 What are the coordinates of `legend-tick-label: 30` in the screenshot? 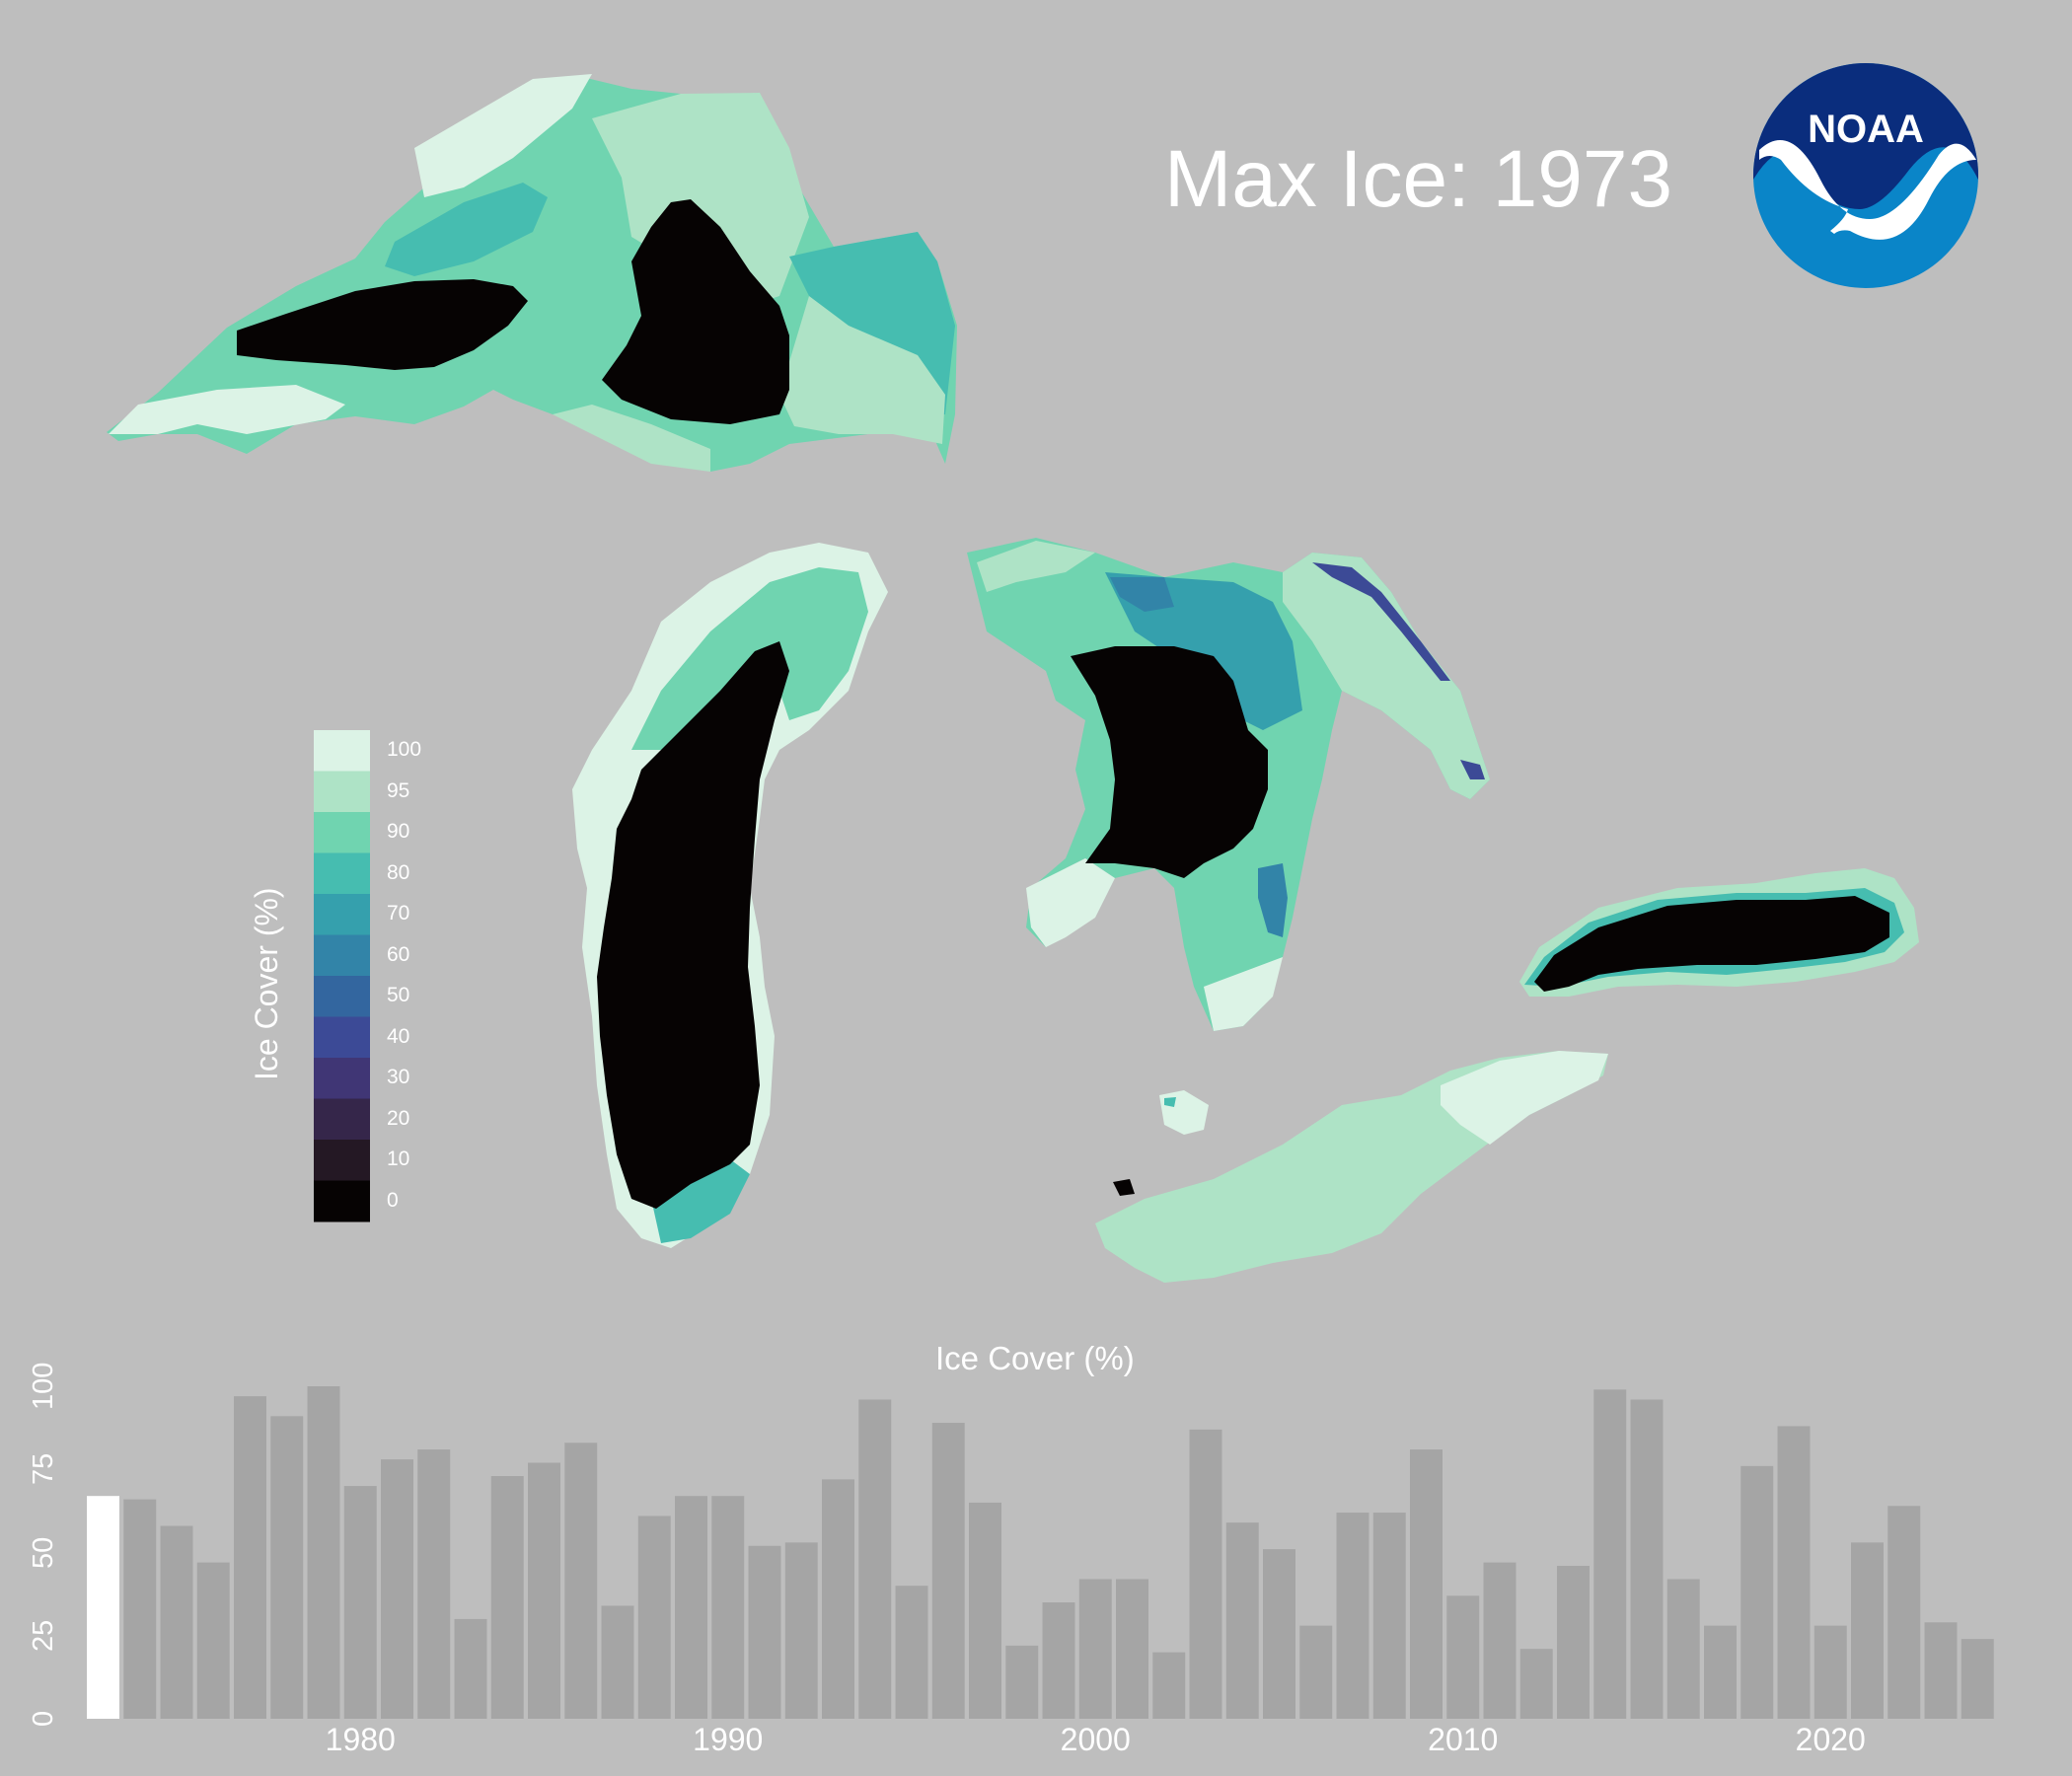 It's located at (399, 1077).